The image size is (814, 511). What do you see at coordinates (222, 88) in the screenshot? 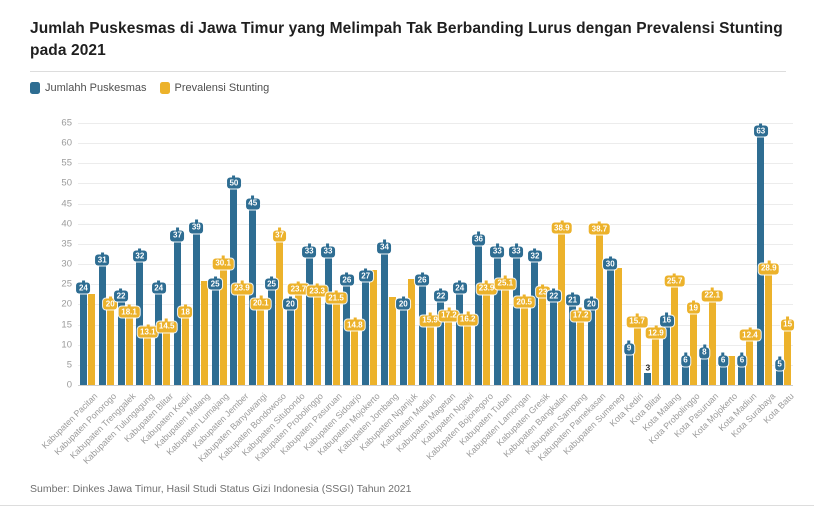
I see `legend-label-stunting: Prevalensi Stunting` at bounding box center [222, 88].